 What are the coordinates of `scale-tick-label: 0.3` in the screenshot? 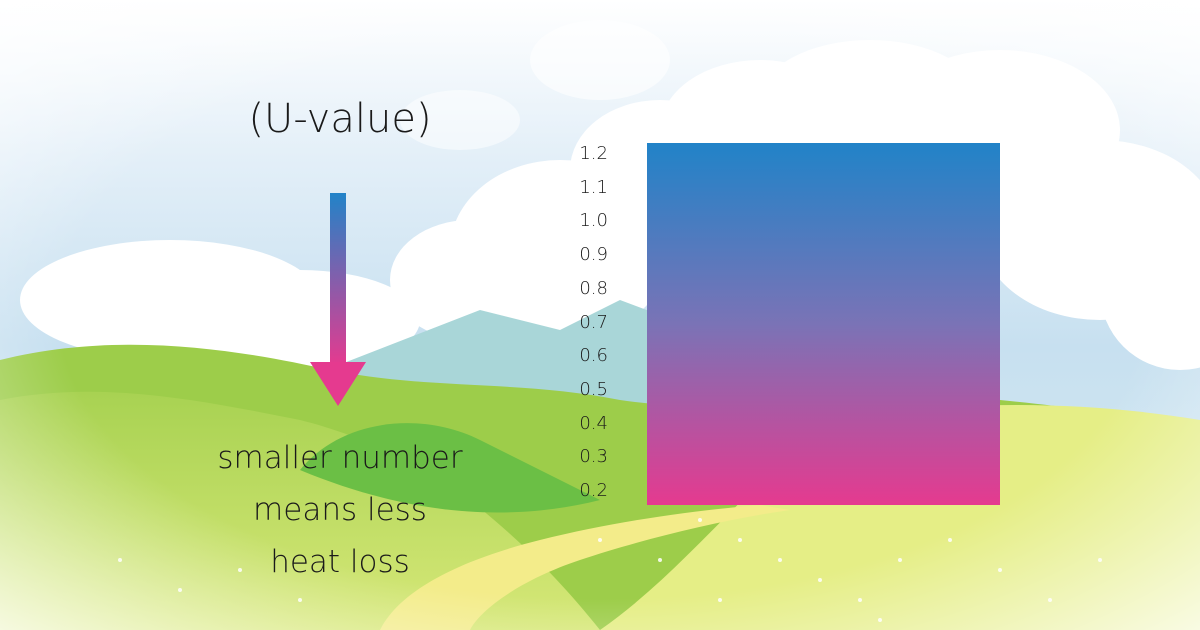 It's located at (593, 457).